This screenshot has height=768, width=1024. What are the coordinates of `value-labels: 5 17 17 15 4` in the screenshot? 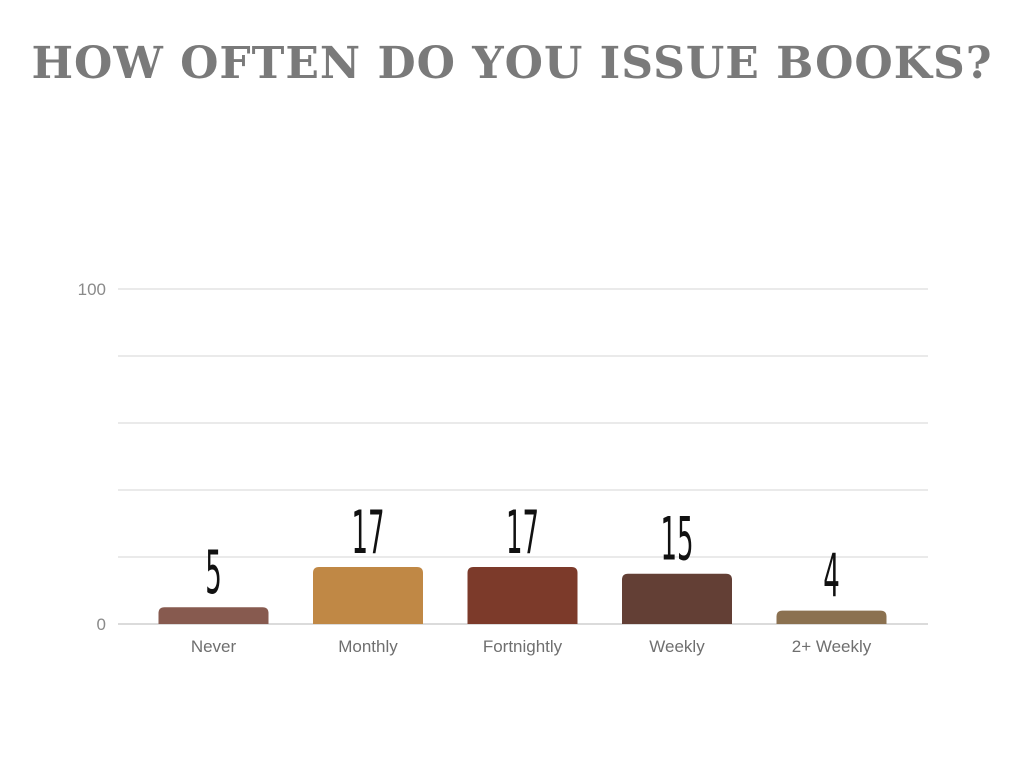 It's located at (522, 554).